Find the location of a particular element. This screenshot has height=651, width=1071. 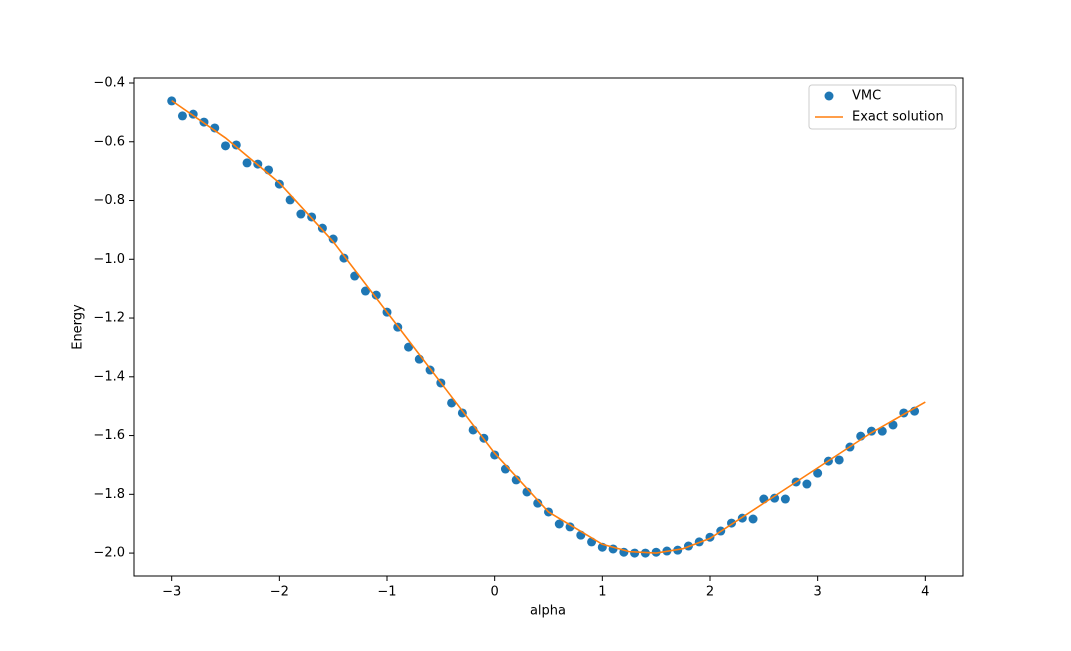

y-tick-label: −1.6 is located at coordinates (109, 435).